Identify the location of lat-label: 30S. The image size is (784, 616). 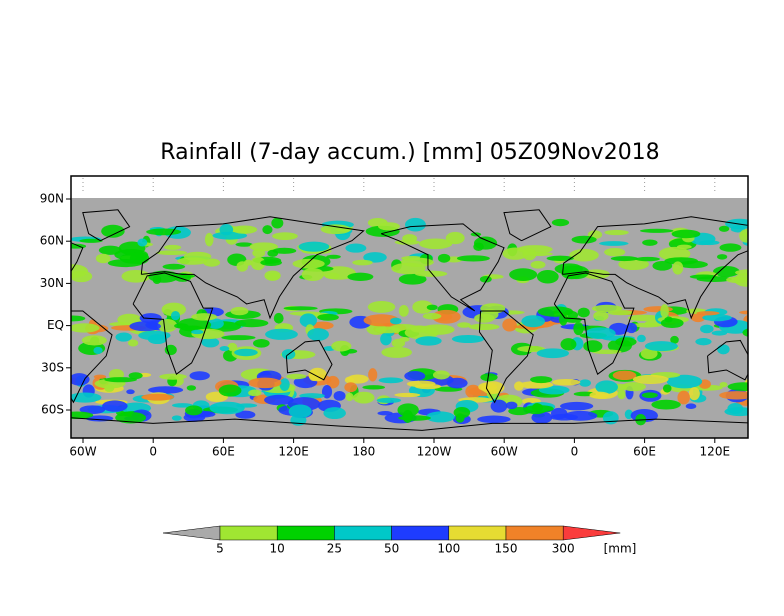
(52, 367).